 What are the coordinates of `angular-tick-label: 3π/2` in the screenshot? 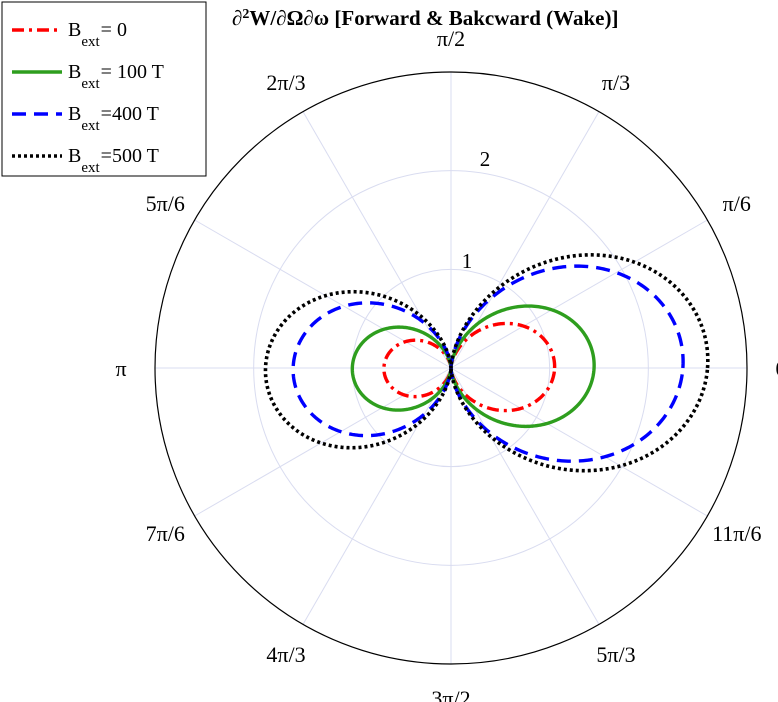 It's located at (450, 694).